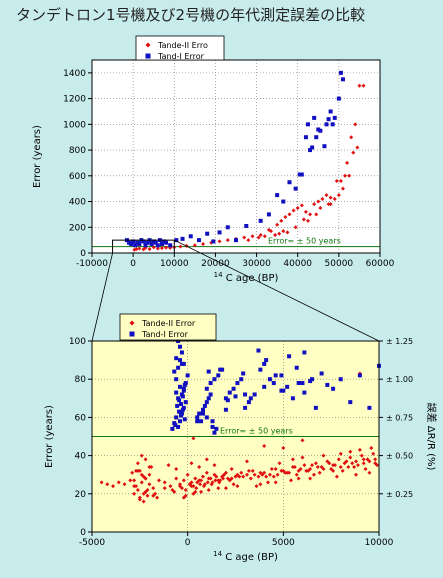  Describe the element at coordinates (77, 151) in the screenshot. I see `top-y-tick-label: 800` at that location.